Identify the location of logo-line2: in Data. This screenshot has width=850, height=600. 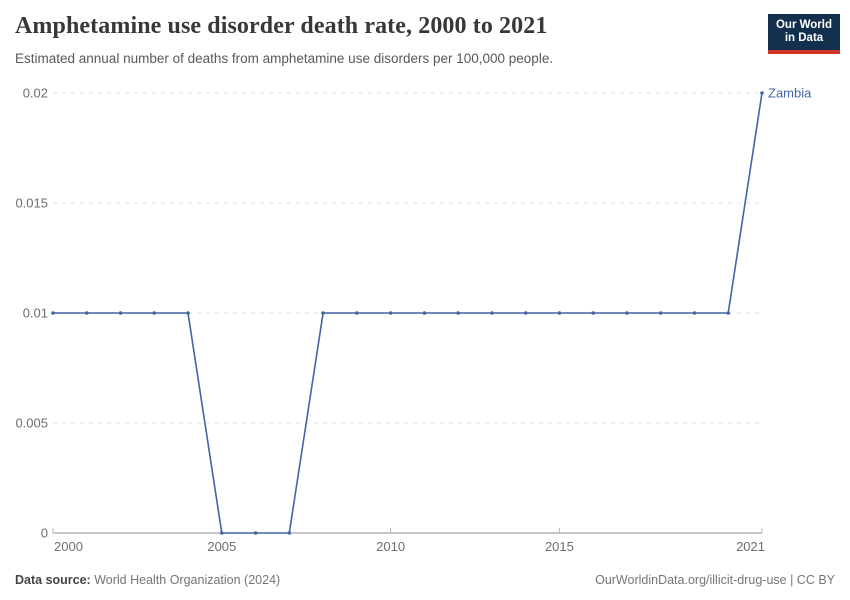
(804, 38).